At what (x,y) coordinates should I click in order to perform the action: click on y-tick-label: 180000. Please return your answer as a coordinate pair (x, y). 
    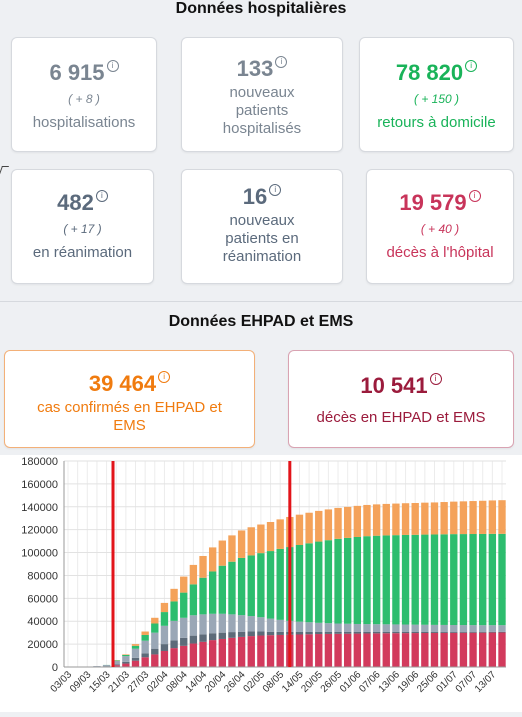
    Looking at the image, I should click on (39, 462).